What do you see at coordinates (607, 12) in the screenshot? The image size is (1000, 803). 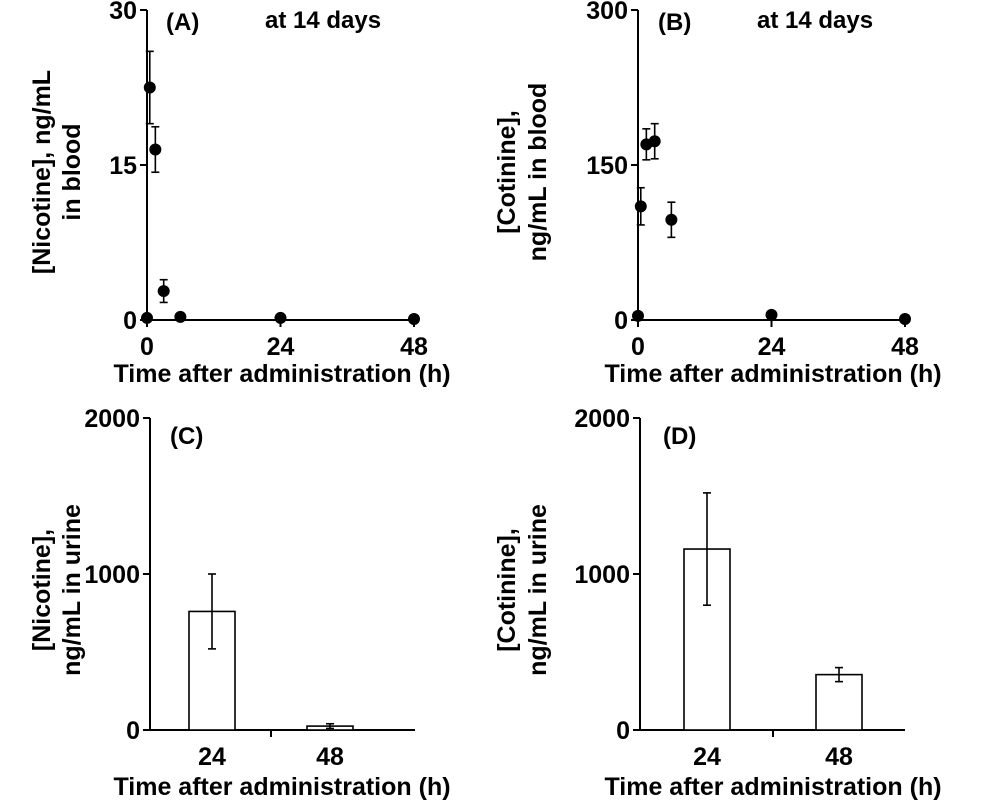 I see `y-tick-label: 300` at bounding box center [607, 12].